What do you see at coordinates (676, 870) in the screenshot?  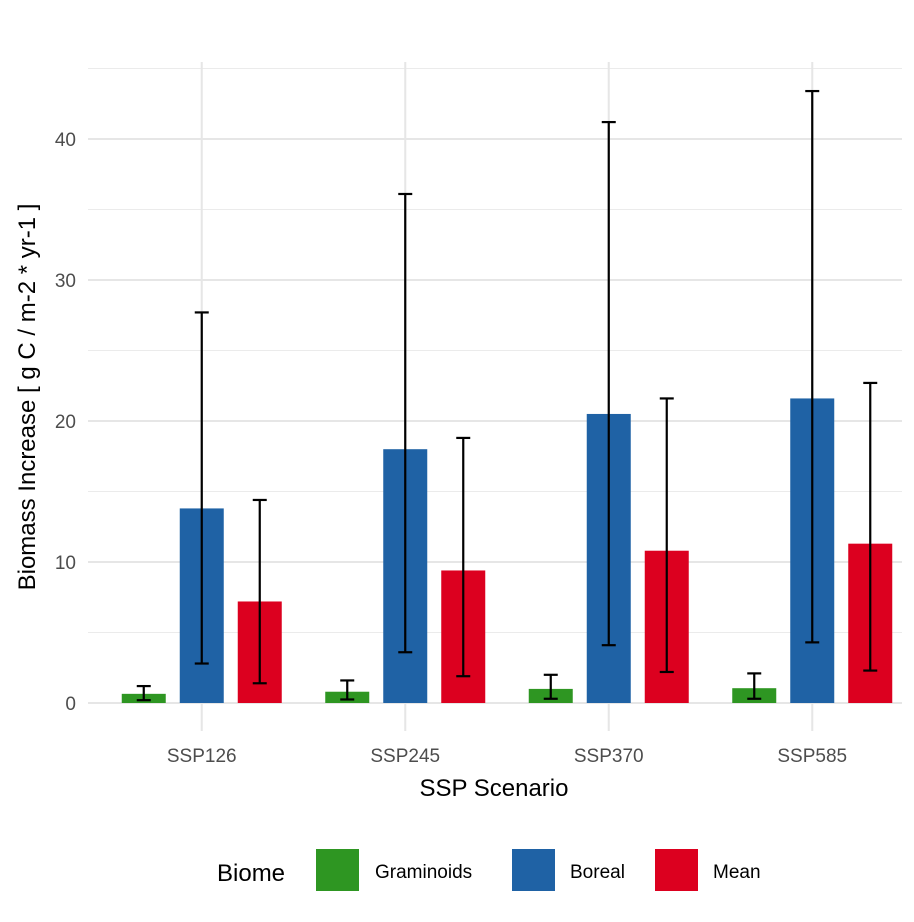 I see `legend-key-mean` at bounding box center [676, 870].